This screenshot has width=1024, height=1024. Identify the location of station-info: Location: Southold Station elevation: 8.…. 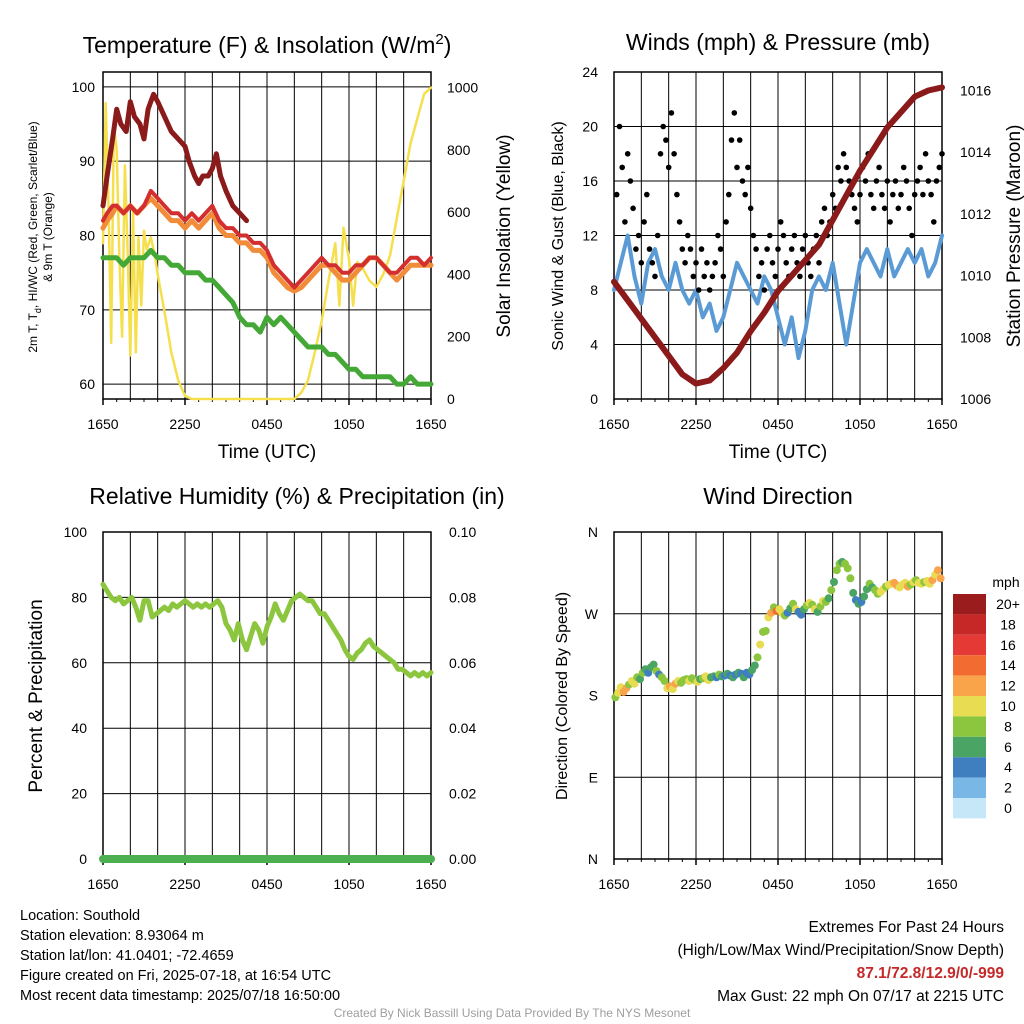
(180, 956).